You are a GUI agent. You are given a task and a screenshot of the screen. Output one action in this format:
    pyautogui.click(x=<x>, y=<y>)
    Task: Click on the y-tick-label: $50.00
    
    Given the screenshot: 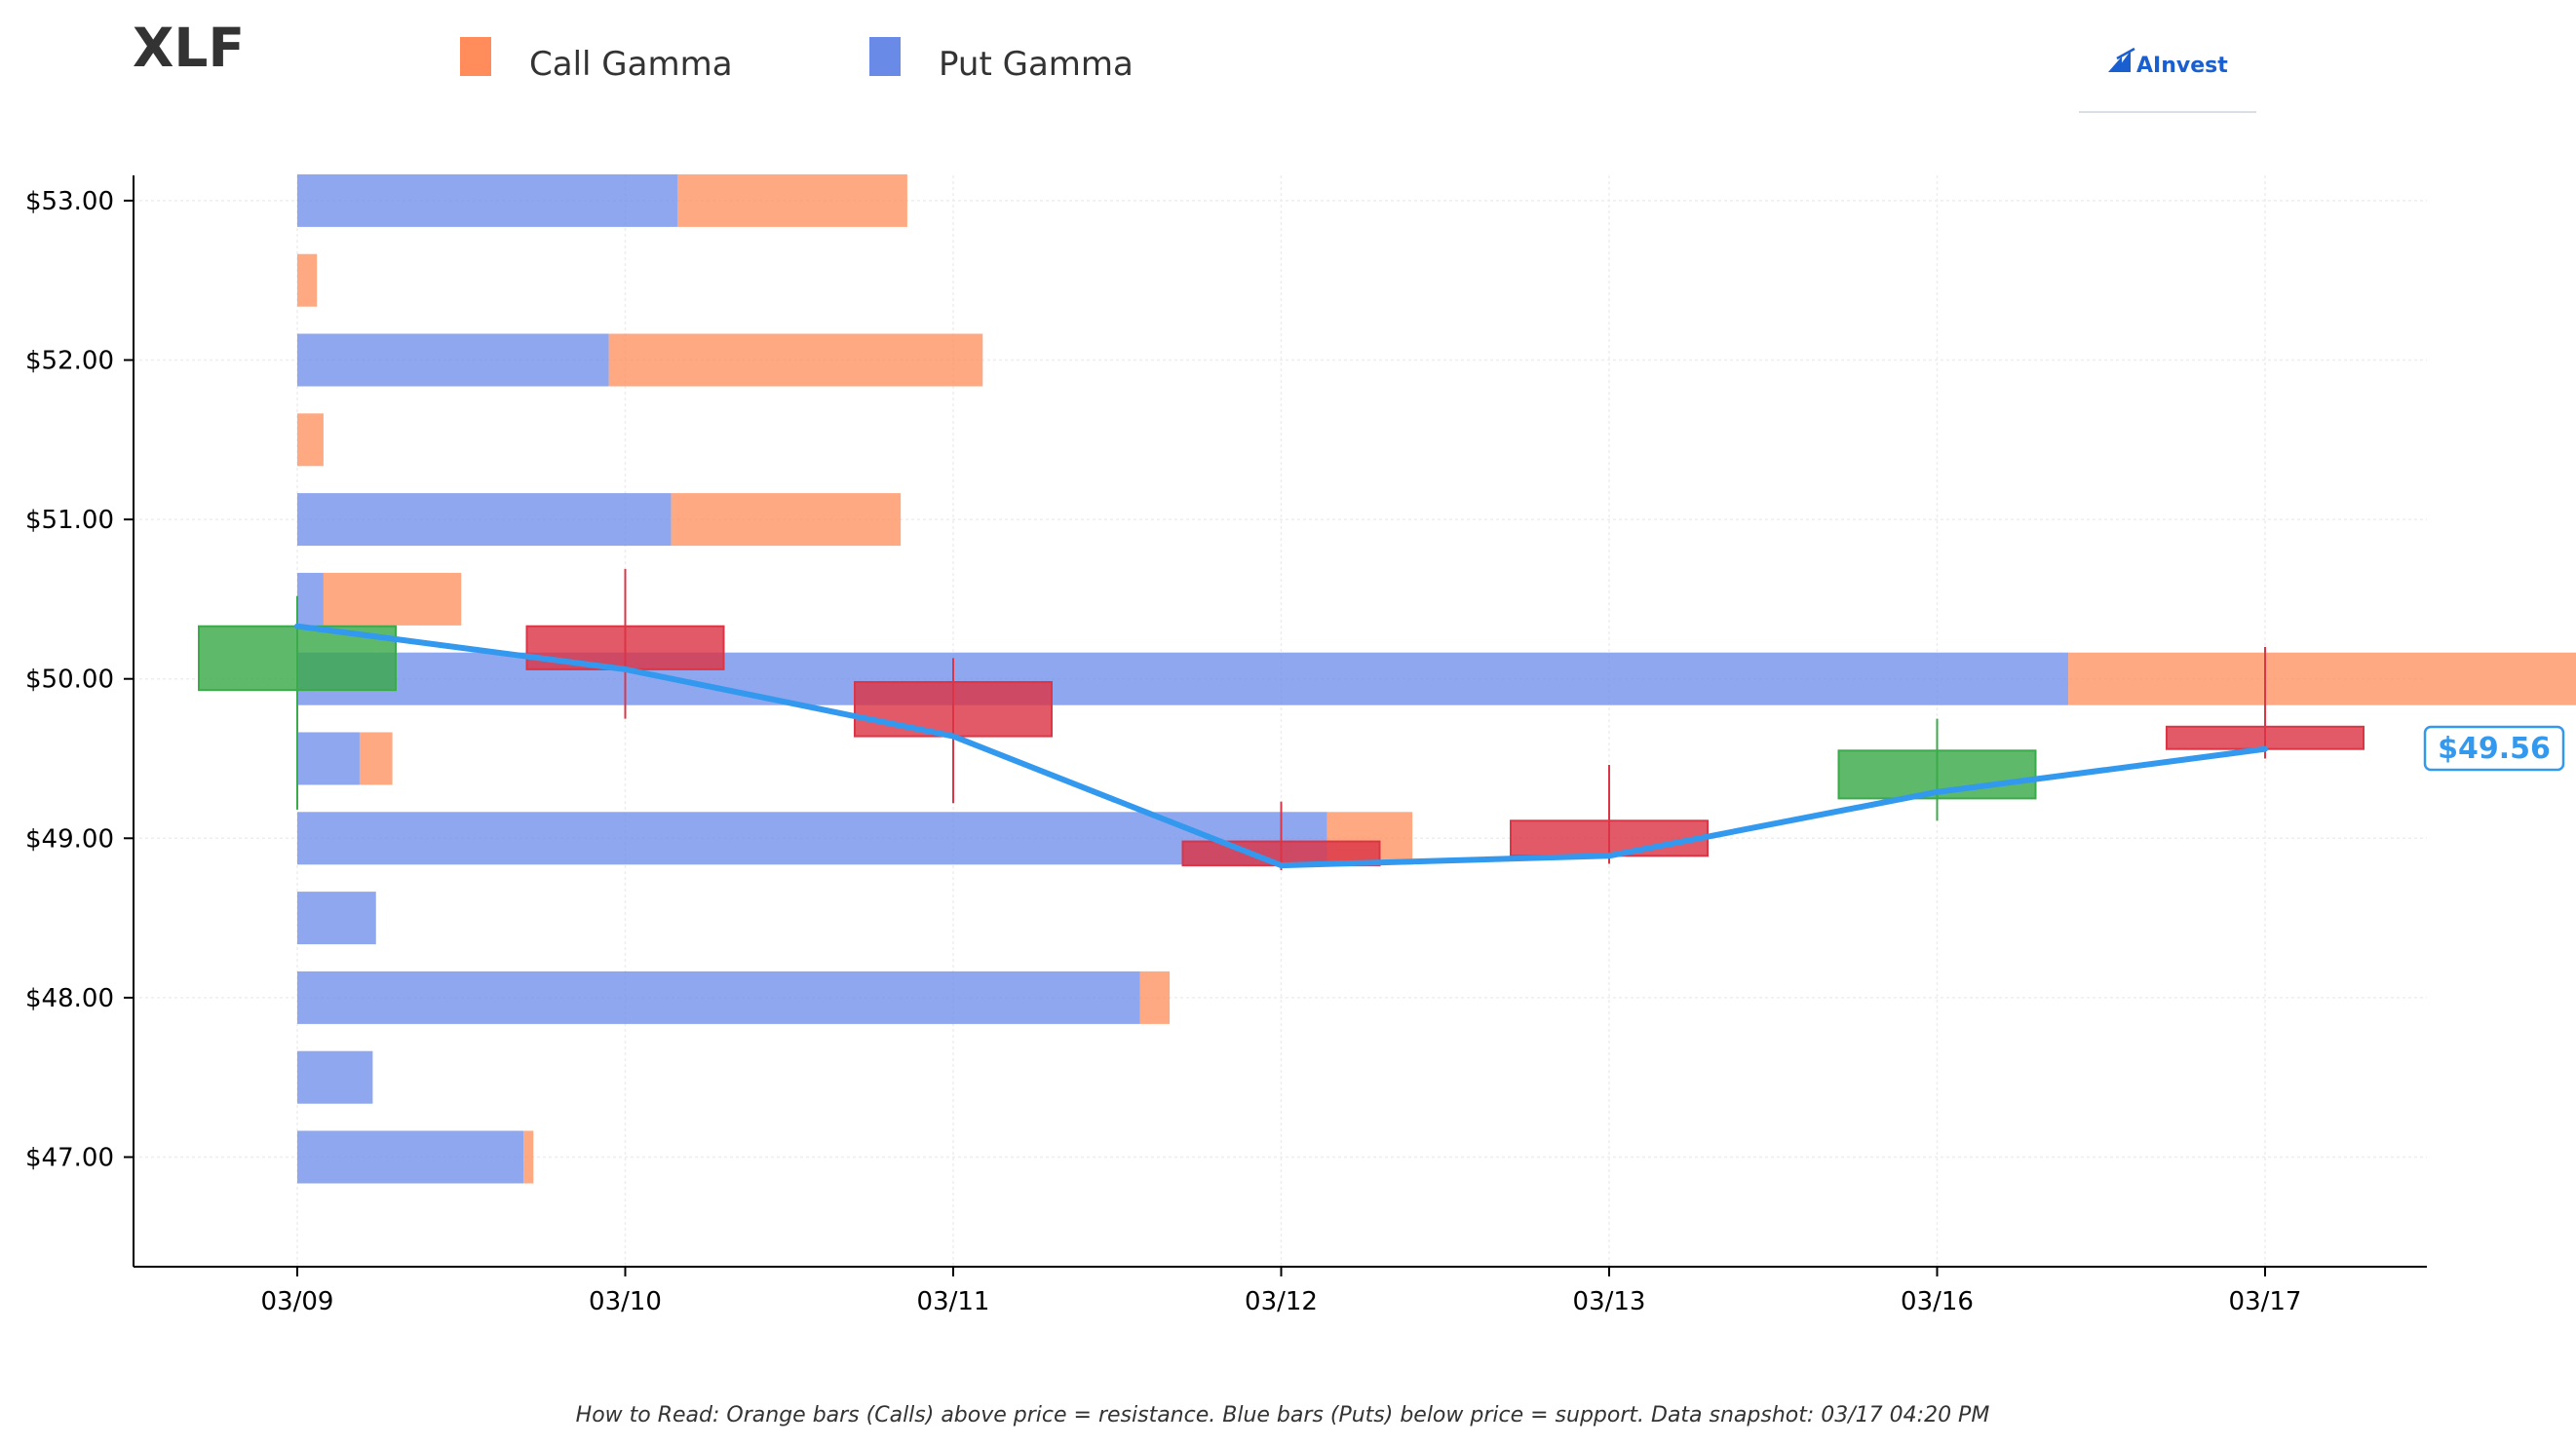 What is the action you would take?
    pyautogui.click(x=69, y=680)
    